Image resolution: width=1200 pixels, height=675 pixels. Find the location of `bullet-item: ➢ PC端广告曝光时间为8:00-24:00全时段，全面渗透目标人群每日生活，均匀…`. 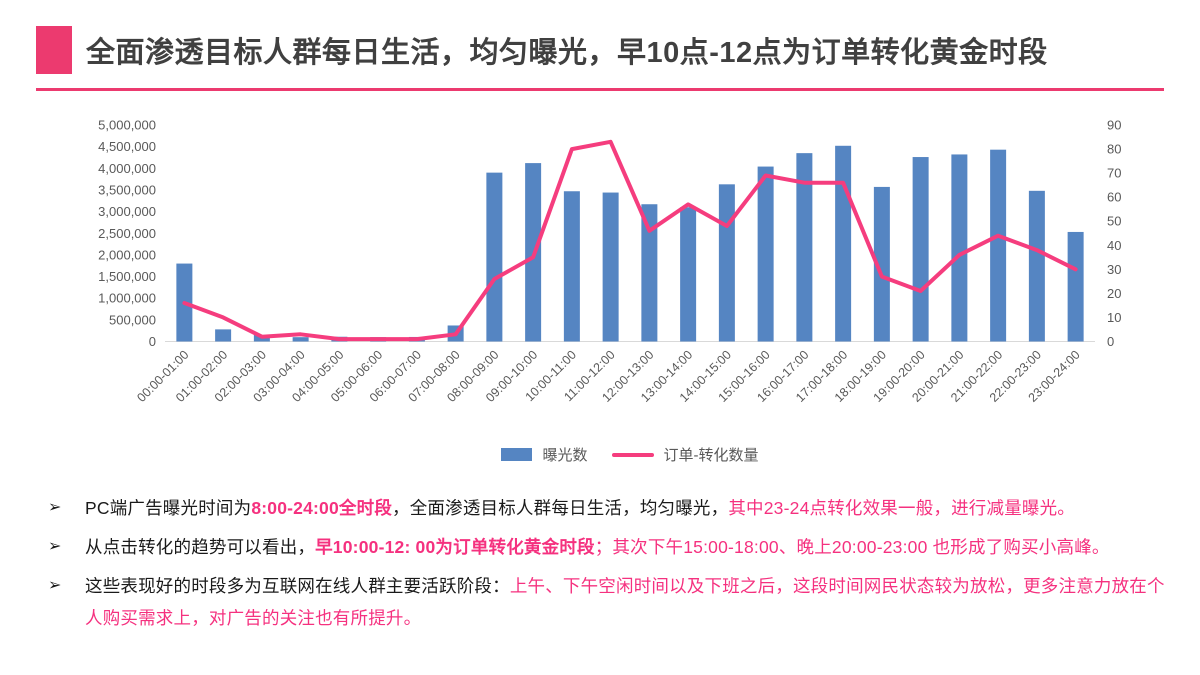

bullet-item: ➢ PC端广告曝光时间为8:00-24:00全时段，全面渗透目标人群每日生活，均匀… is located at coordinates (609, 508).